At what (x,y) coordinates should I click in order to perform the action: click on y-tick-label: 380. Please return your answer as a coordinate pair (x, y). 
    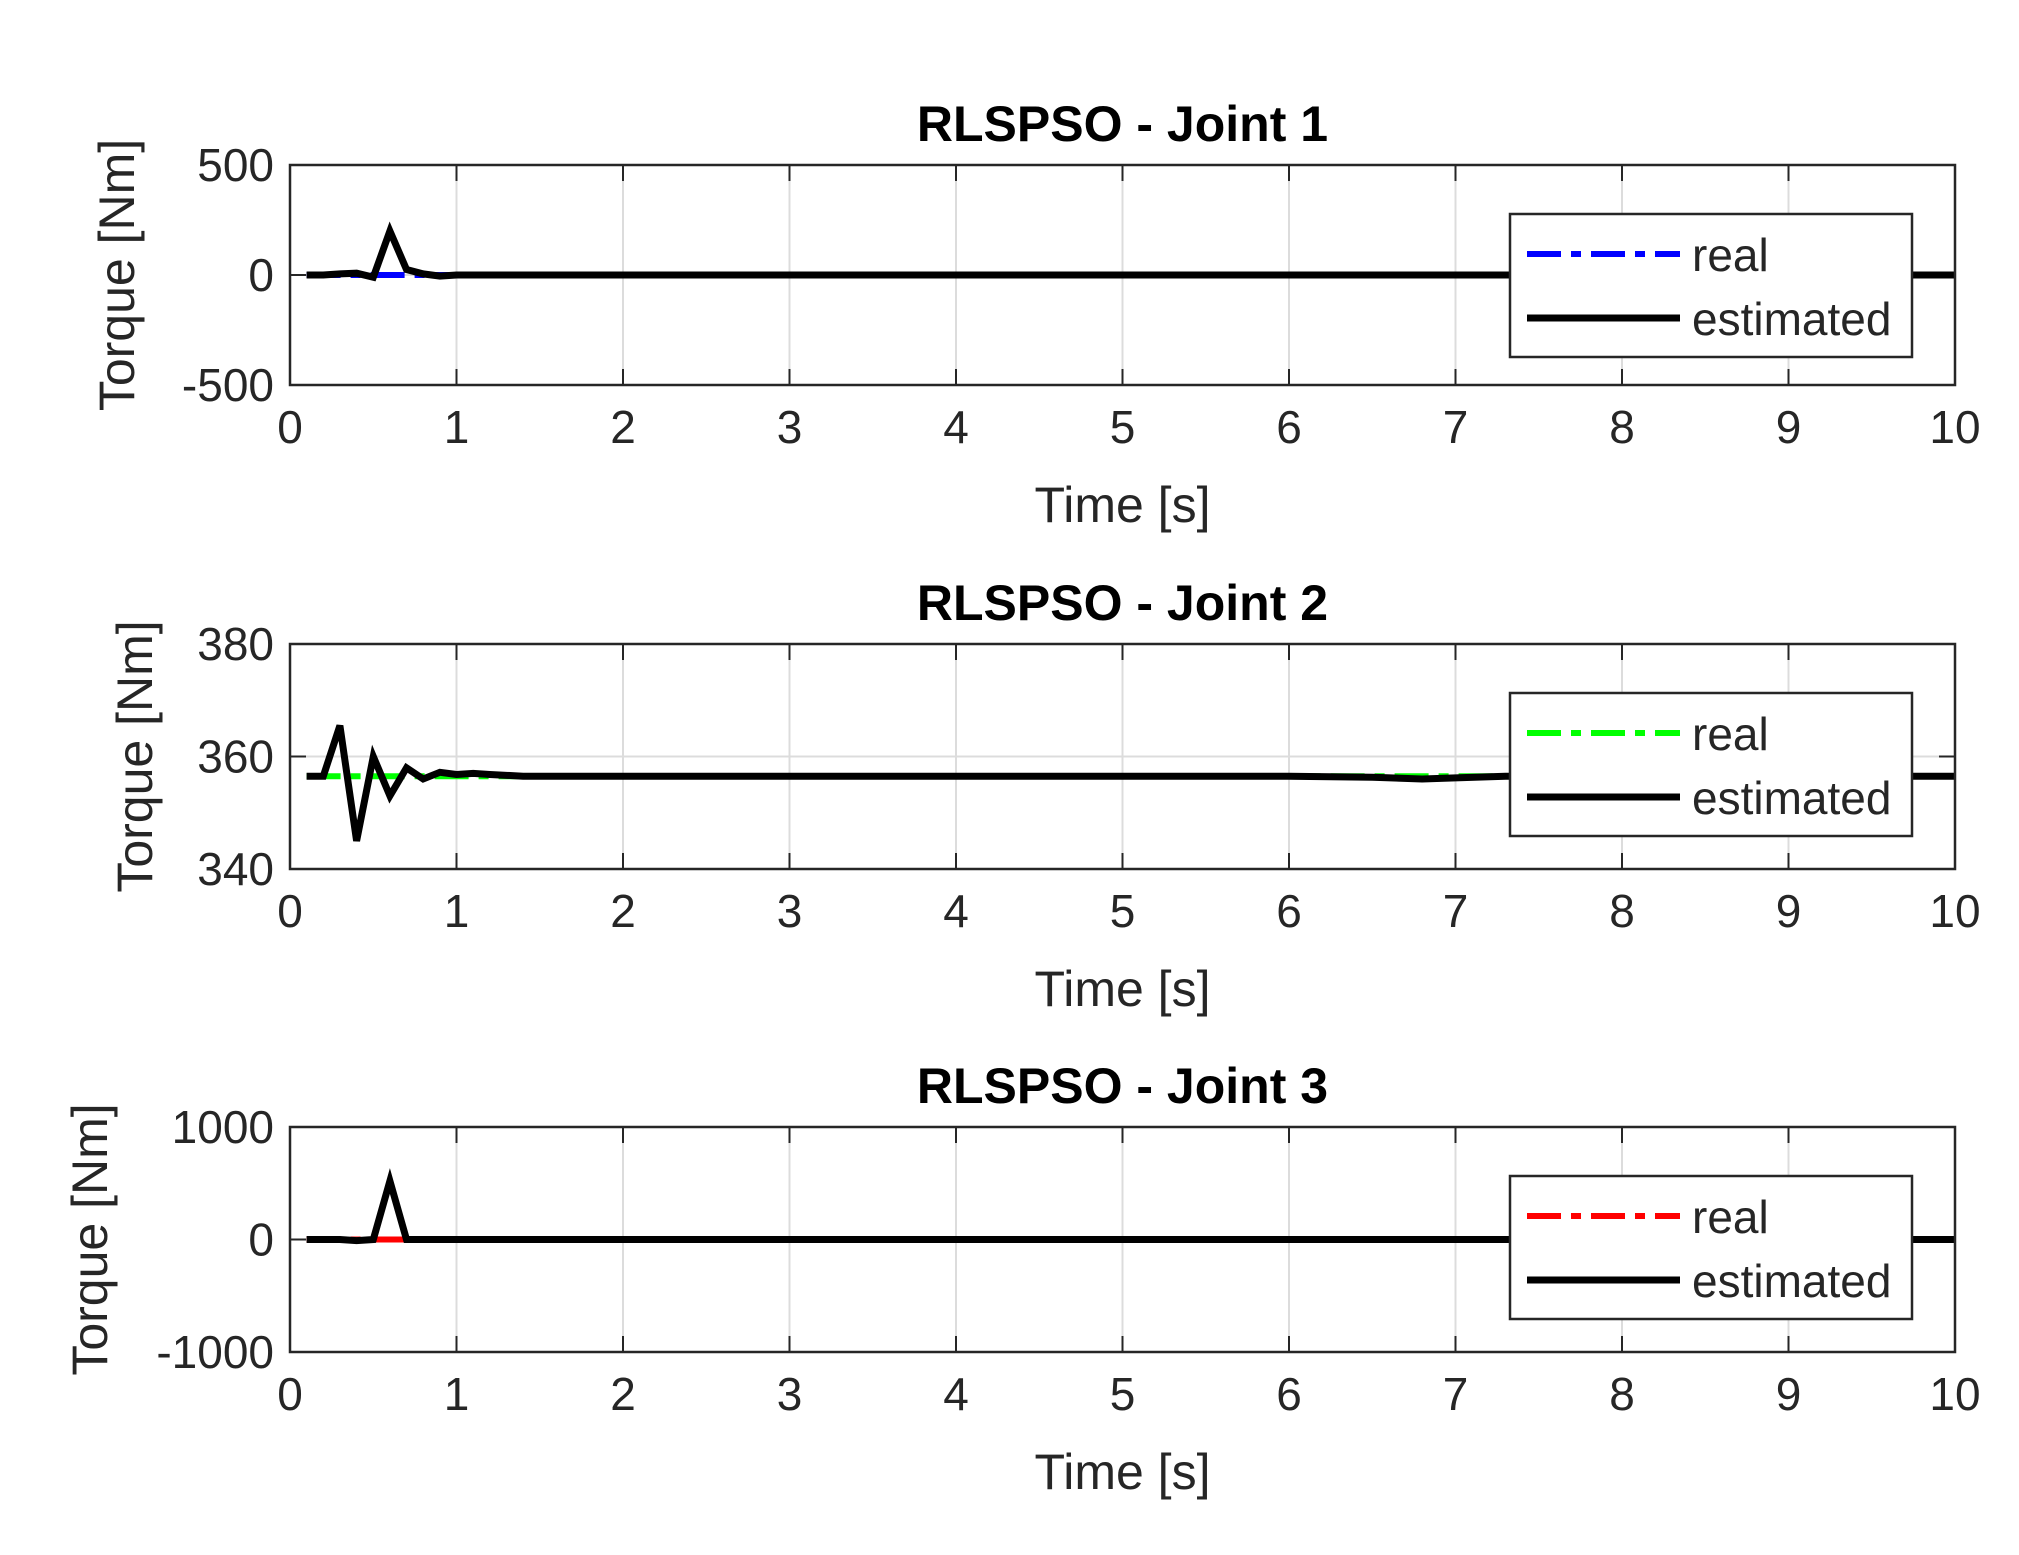
    Looking at the image, I should click on (235, 644).